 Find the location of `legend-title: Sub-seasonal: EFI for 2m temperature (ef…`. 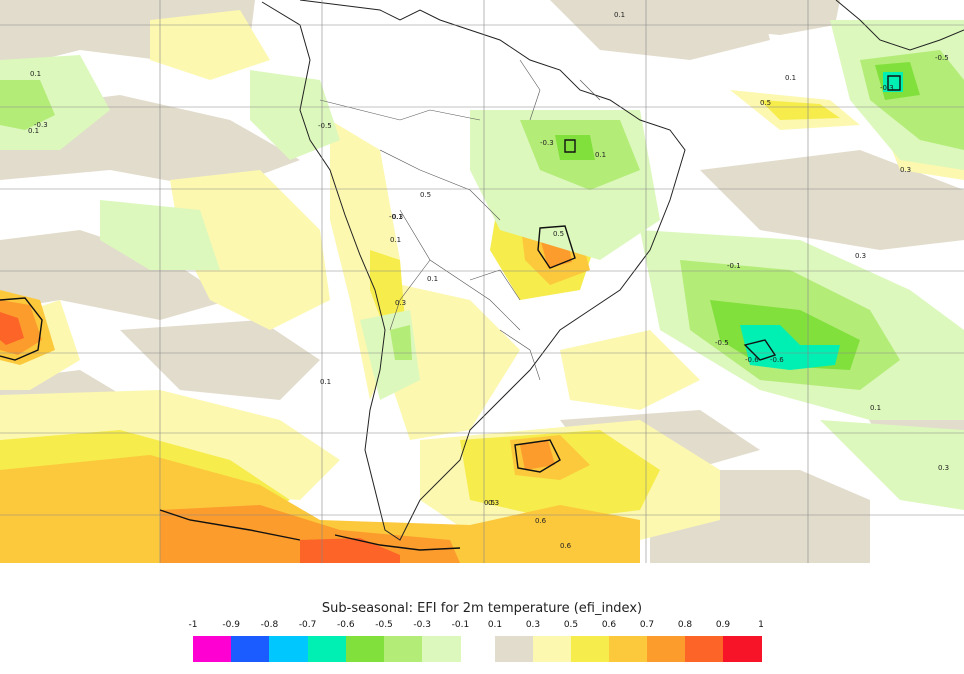

legend-title: Sub-seasonal: EFI for 2m temperature (ef… is located at coordinates (482, 608).